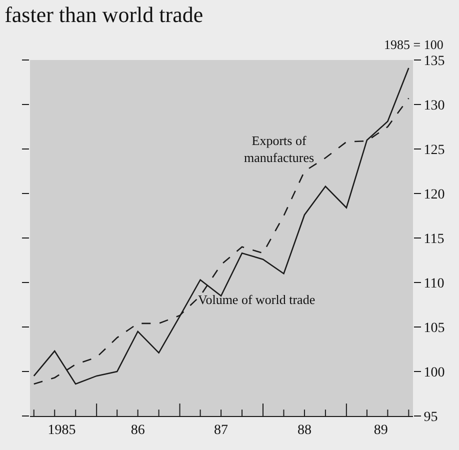 The image size is (459, 450). Describe the element at coordinates (381, 430) in the screenshot. I see `x-tick-label: 89` at that location.